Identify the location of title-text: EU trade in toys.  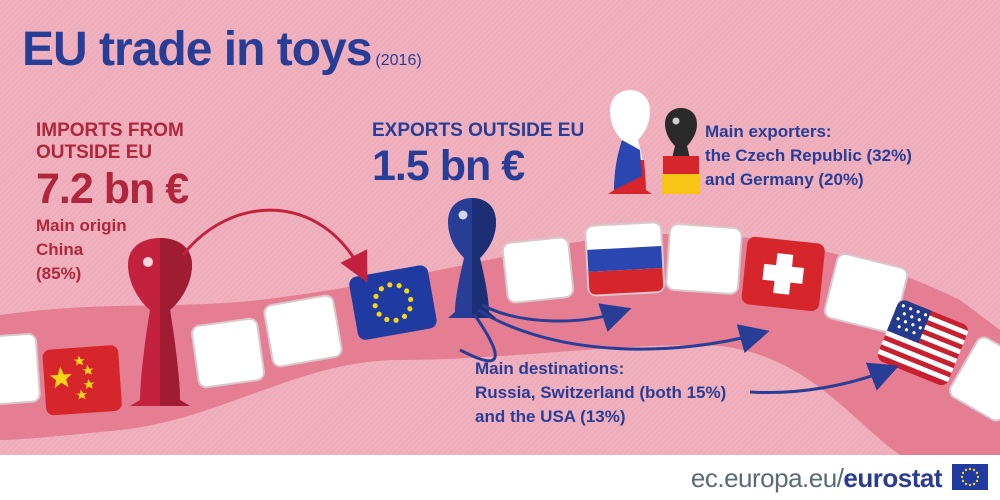
(197, 49).